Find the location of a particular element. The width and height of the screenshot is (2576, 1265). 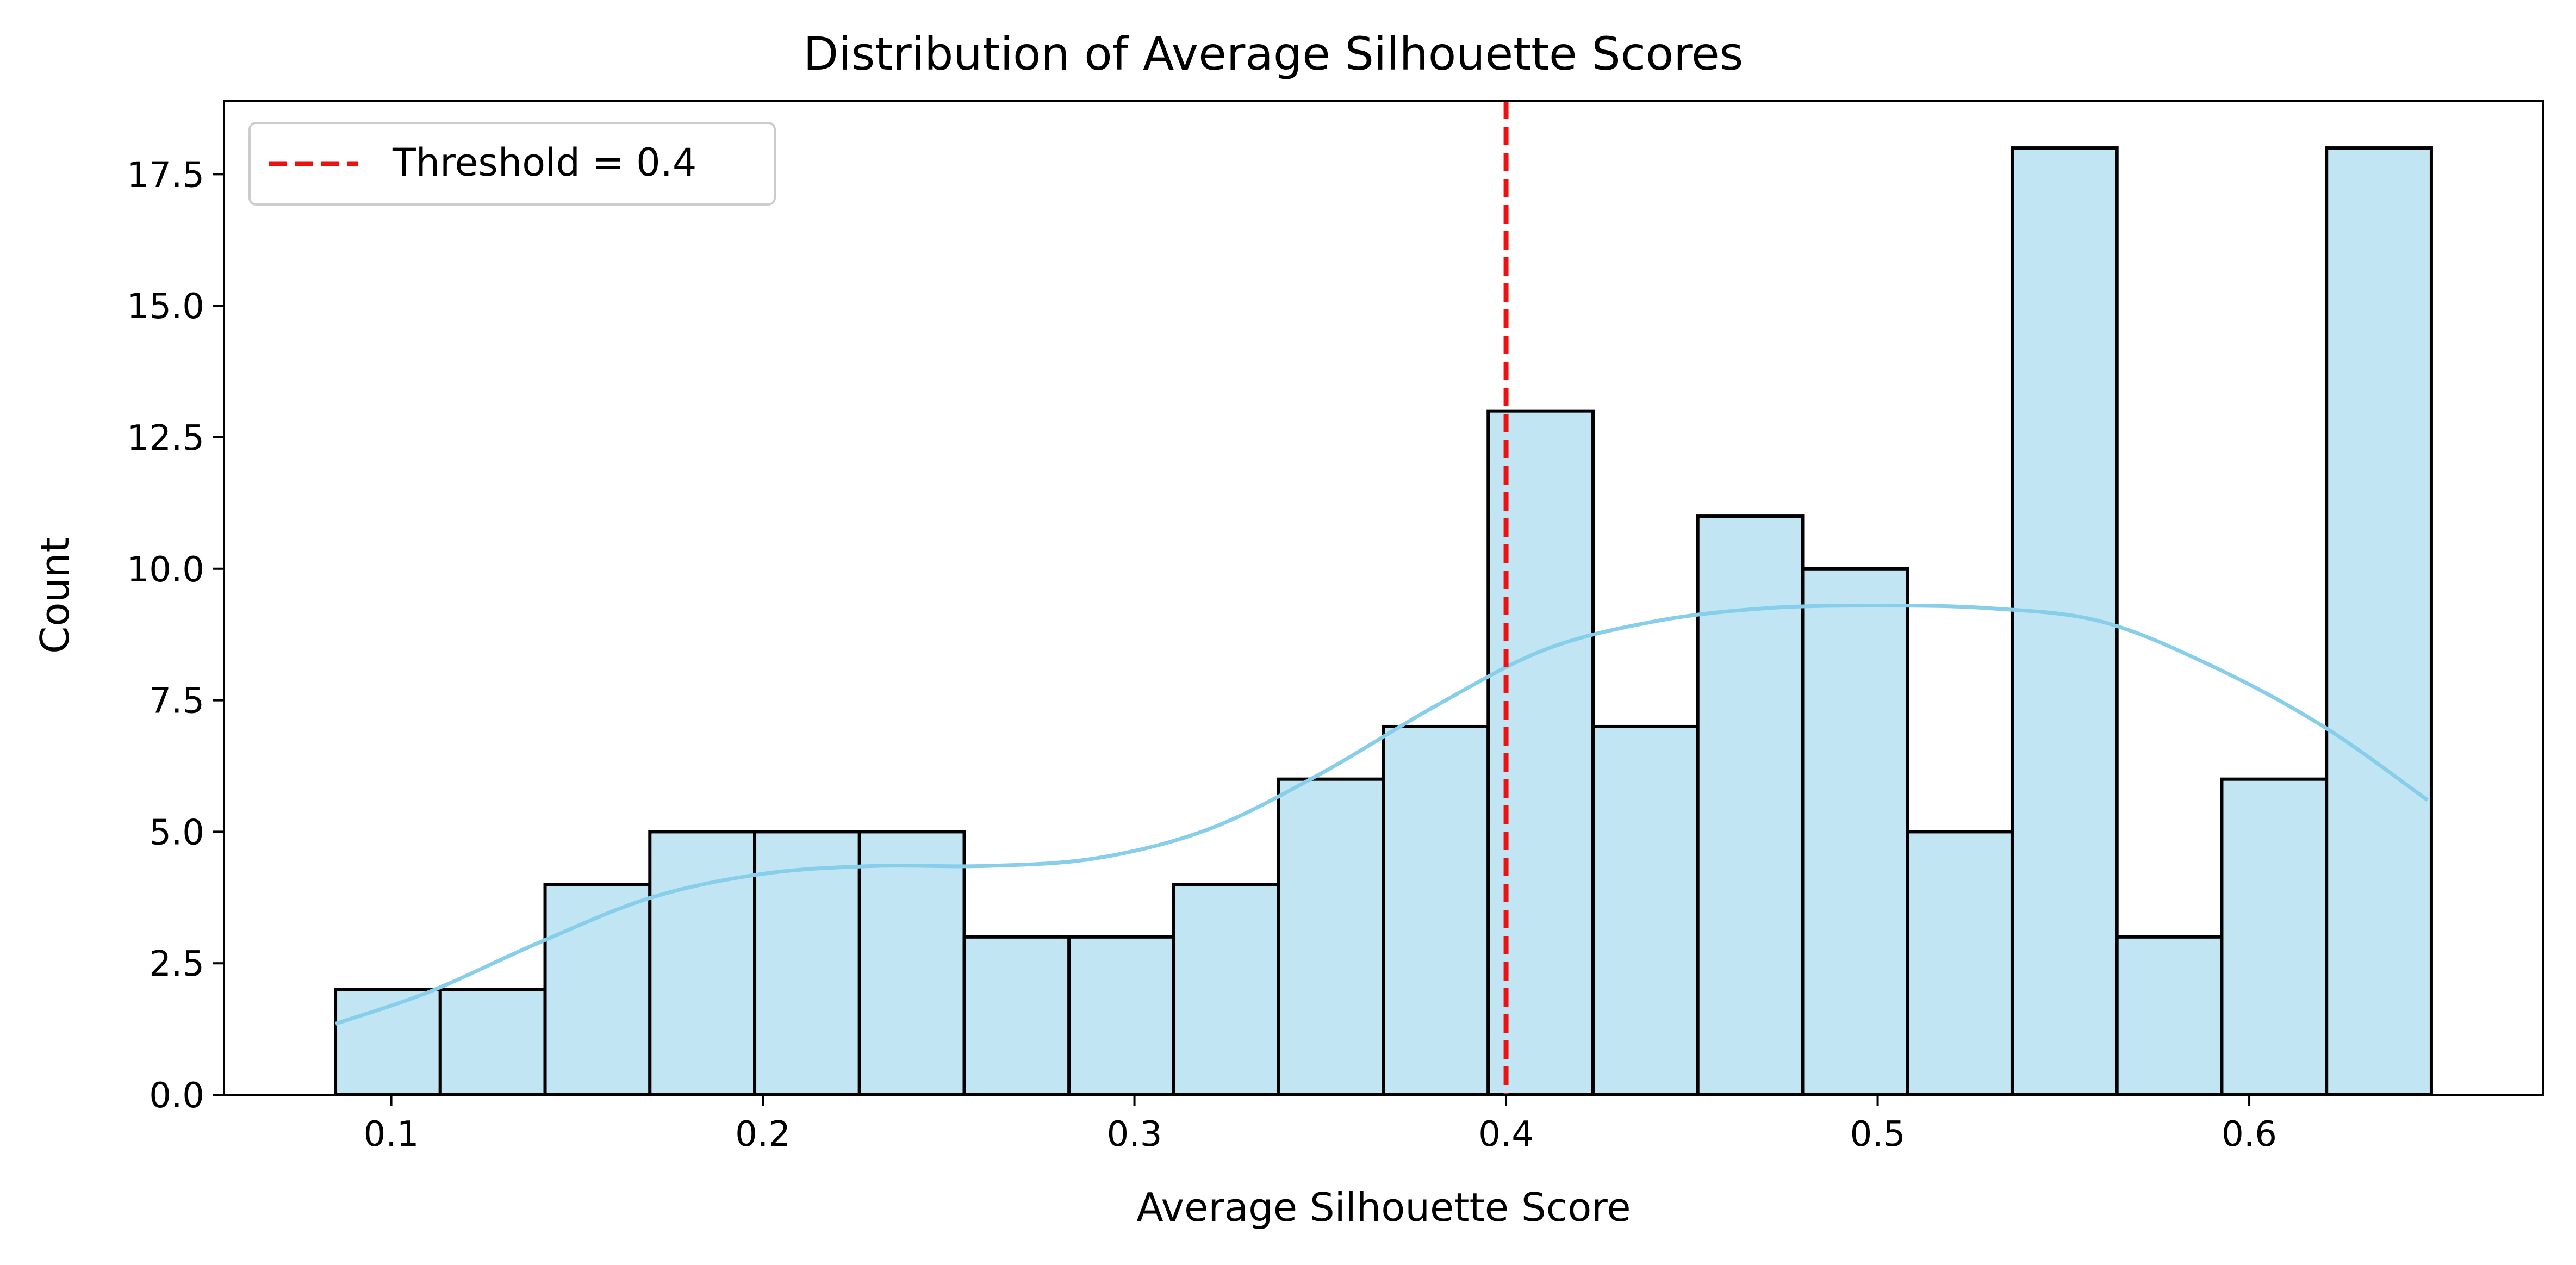

y-tick-label: 5.0 is located at coordinates (176, 833).